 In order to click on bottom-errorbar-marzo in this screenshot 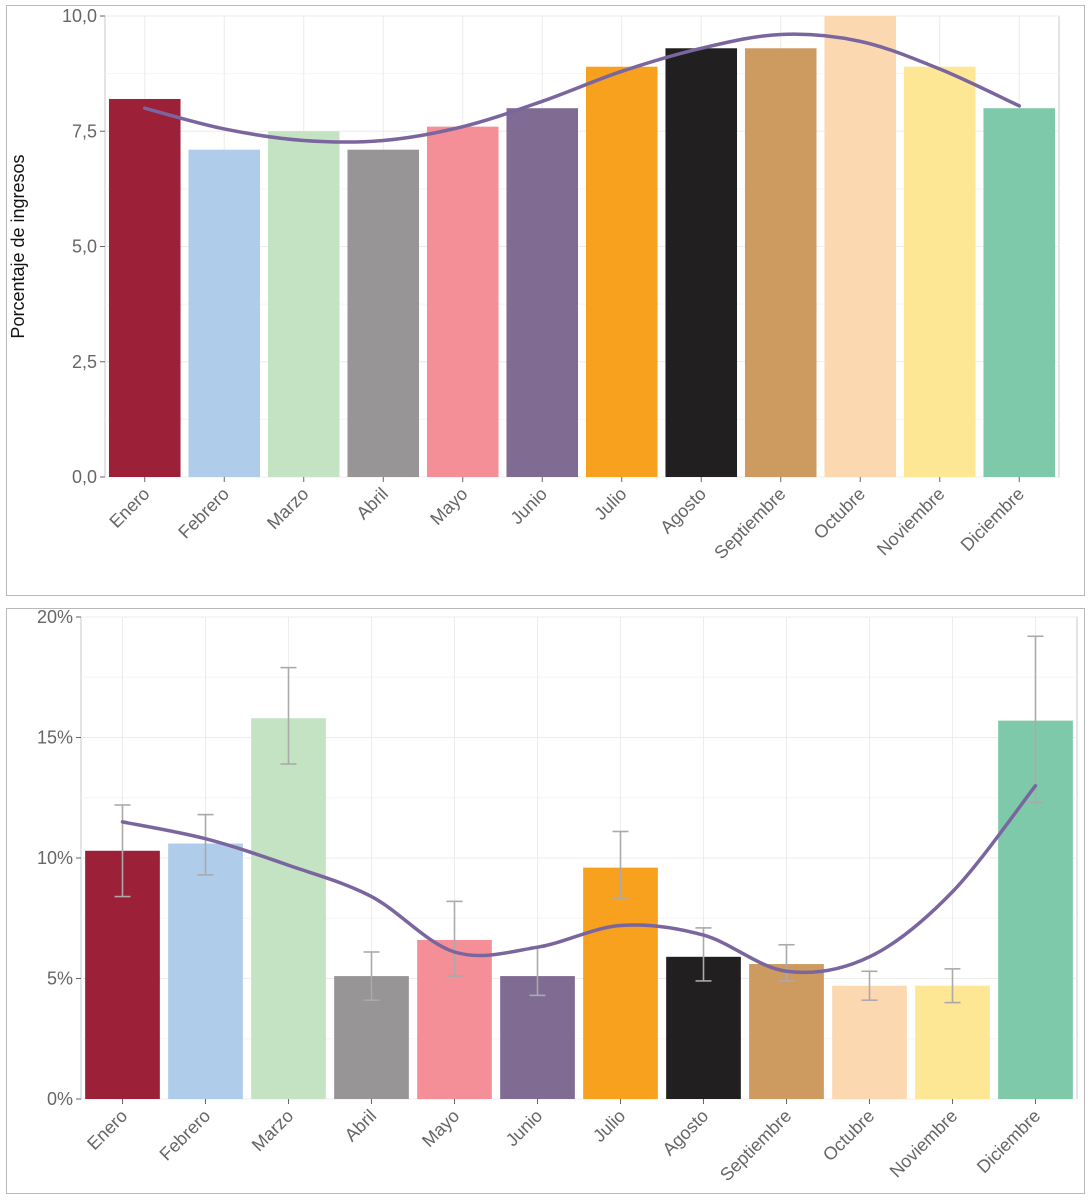, I will do `click(288, 715)`.